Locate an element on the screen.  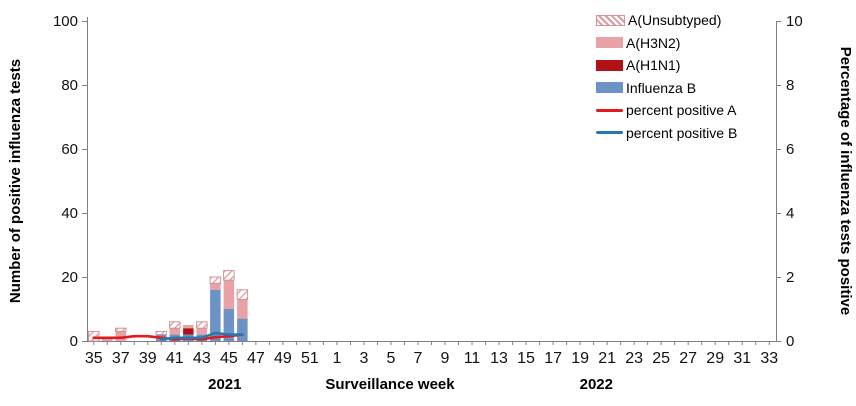
svg-text: 20 is located at coordinates (69, 277).